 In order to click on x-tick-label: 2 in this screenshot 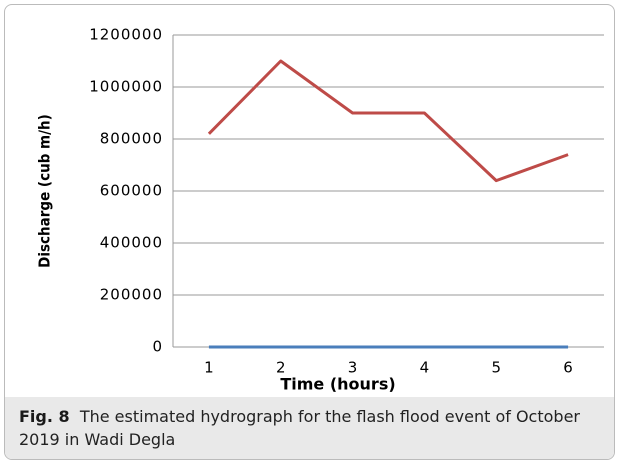, I will do `click(281, 368)`.